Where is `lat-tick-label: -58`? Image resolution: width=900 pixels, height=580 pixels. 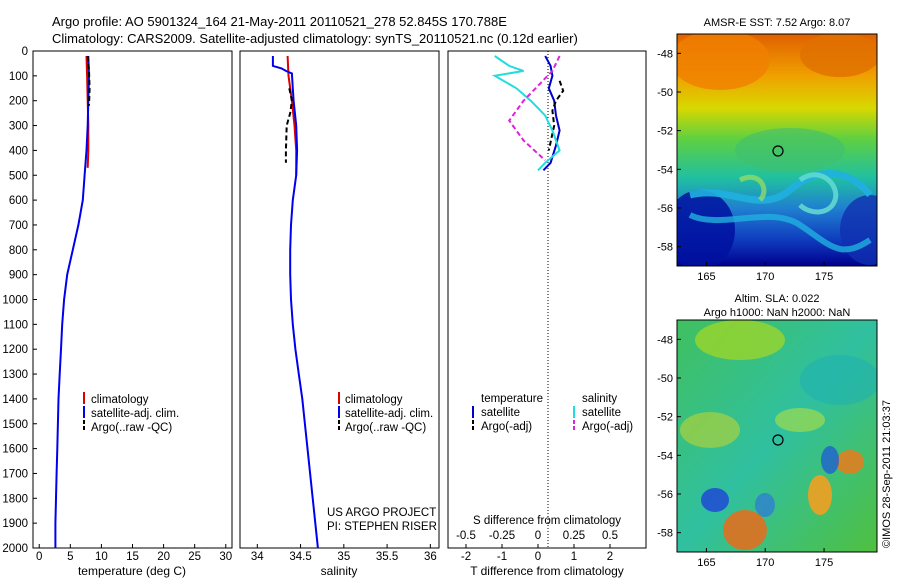 lat-tick-label: -58 is located at coordinates (665, 248).